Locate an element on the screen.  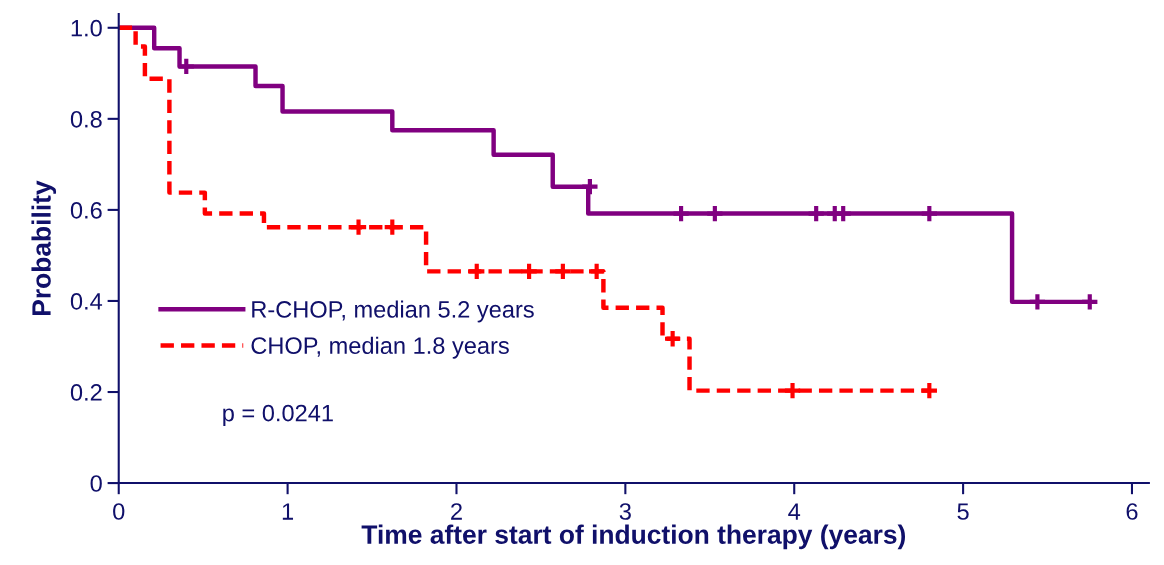
x-tick-label: 6 is located at coordinates (1132, 511).